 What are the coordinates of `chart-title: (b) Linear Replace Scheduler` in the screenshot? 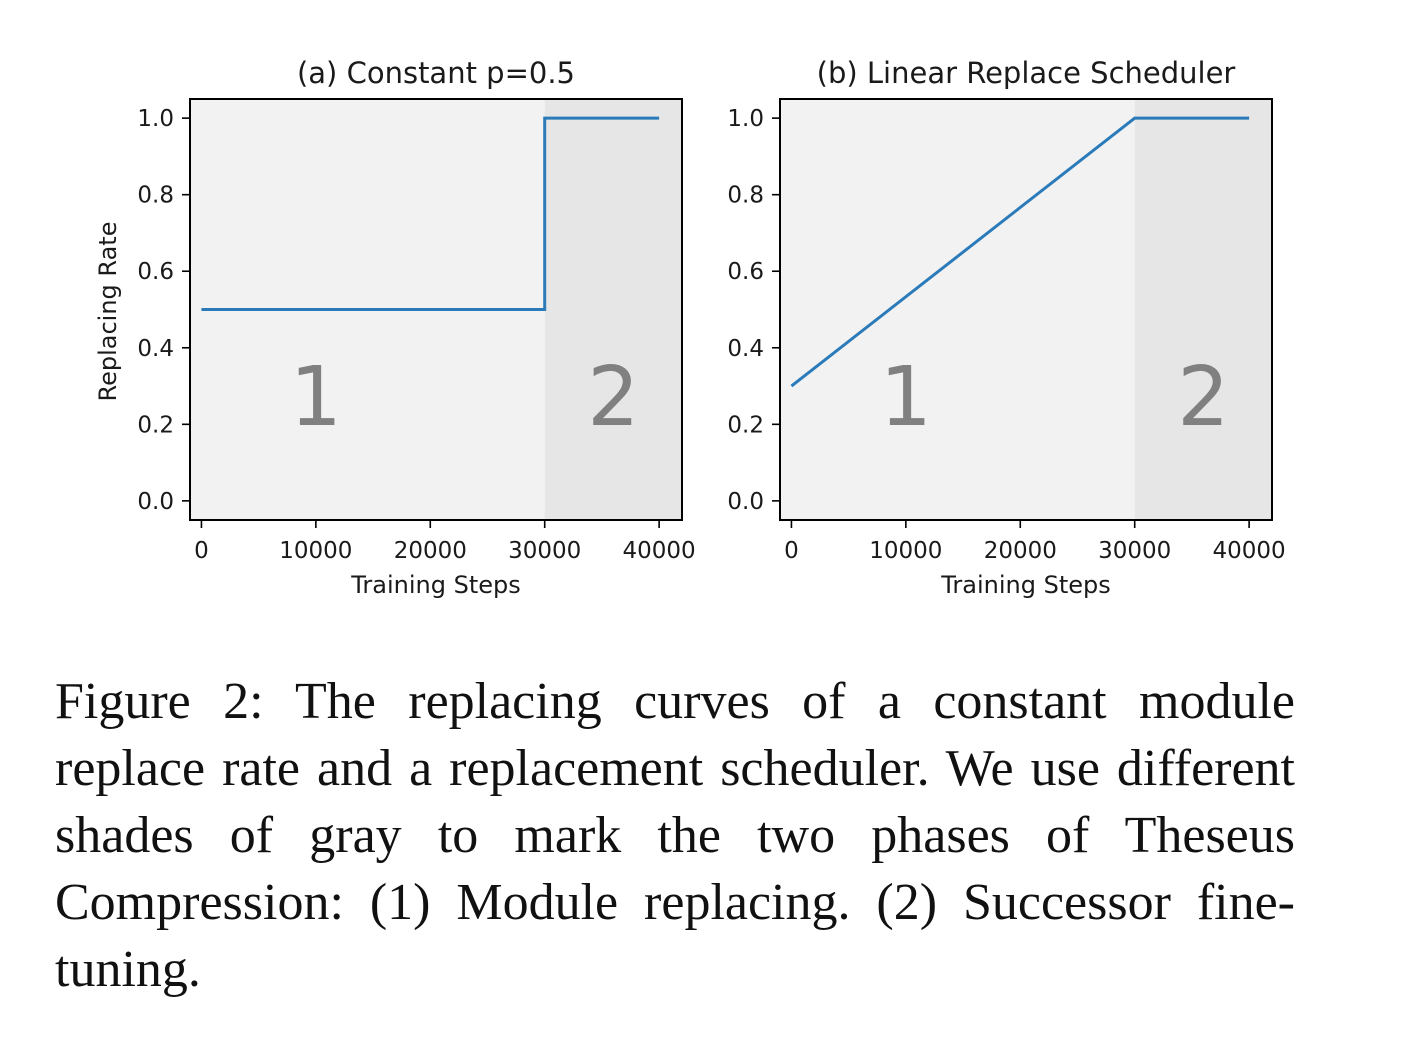 It's located at (1026, 73).